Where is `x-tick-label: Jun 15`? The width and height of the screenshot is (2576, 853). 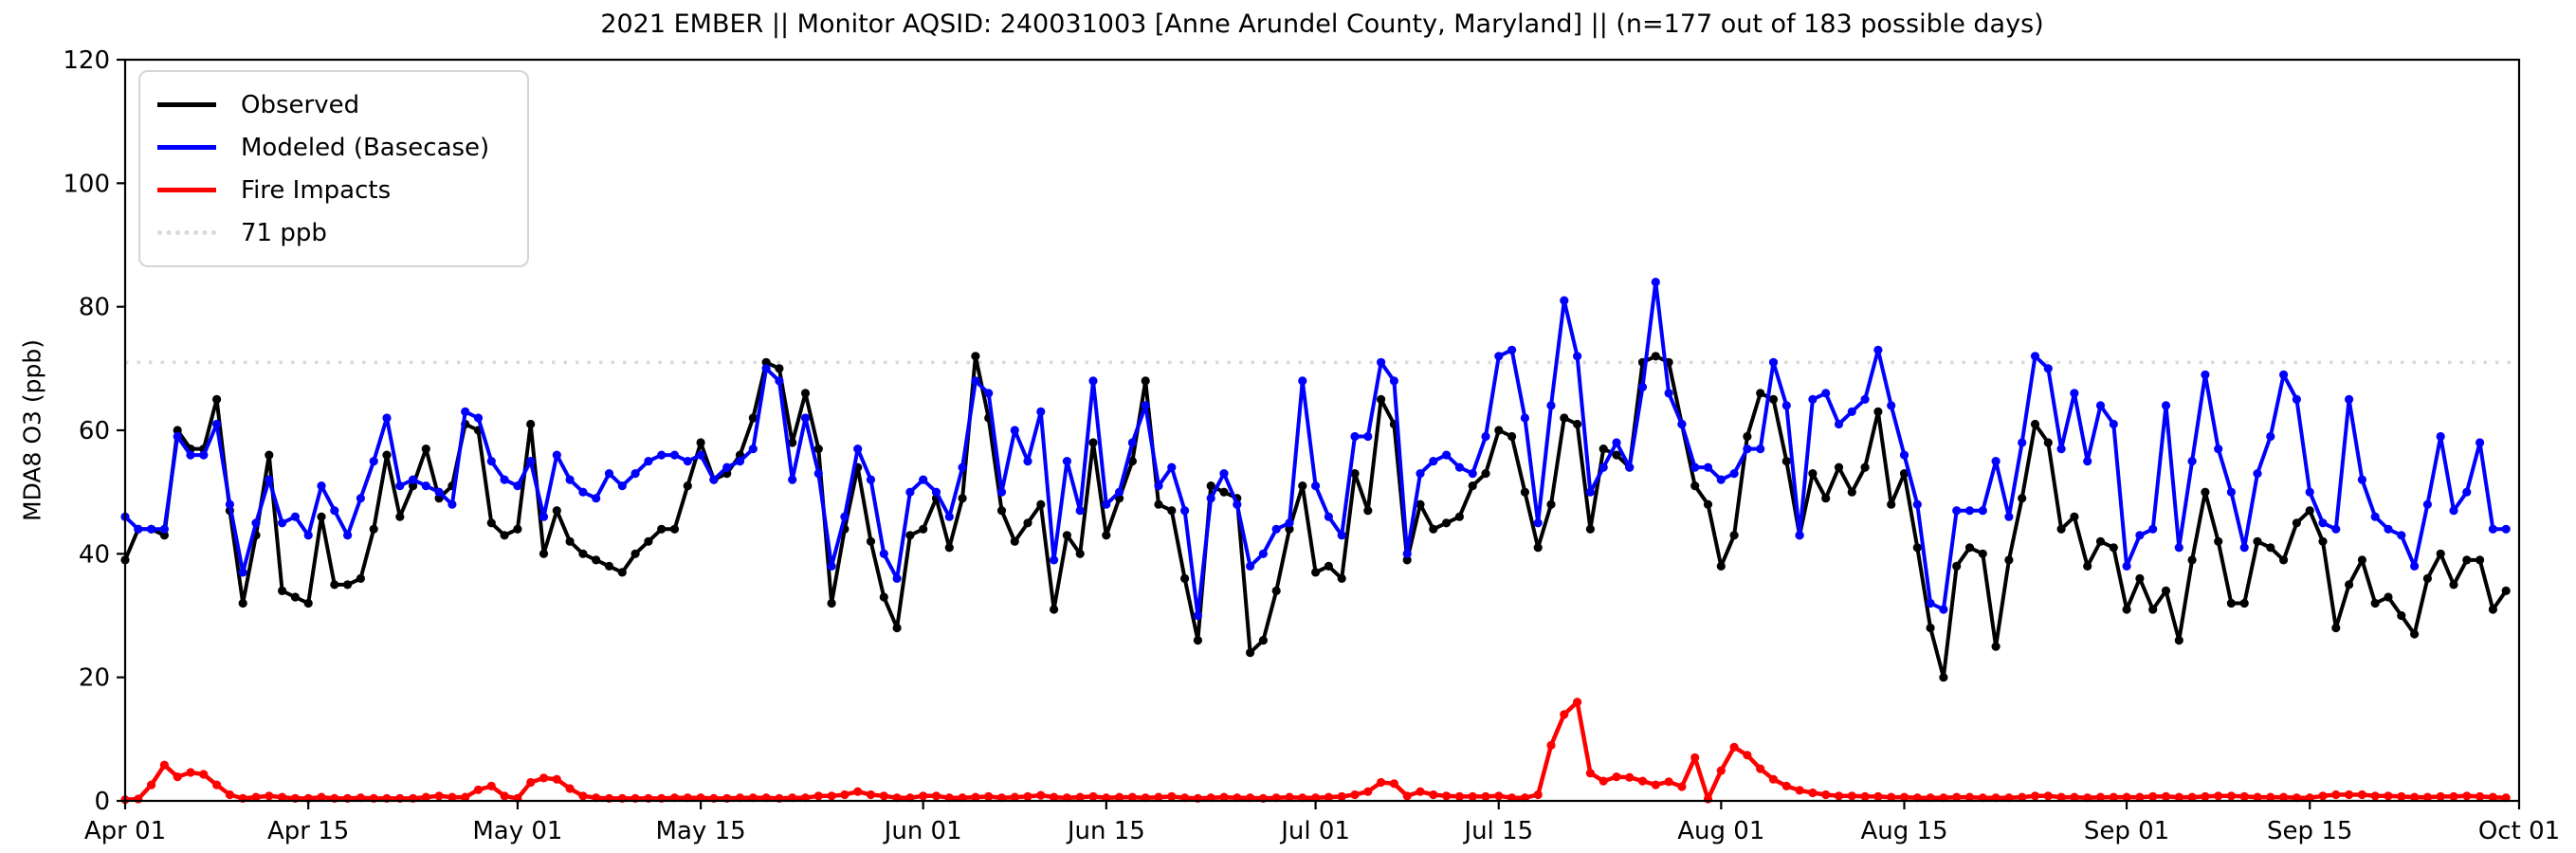
x-tick-label: Jun 15 is located at coordinates (1105, 831).